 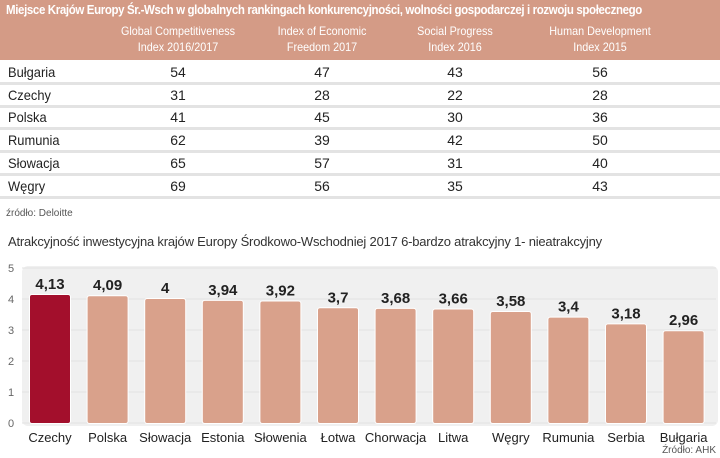 I want to click on country-name: Polska, so click(x=27, y=117).